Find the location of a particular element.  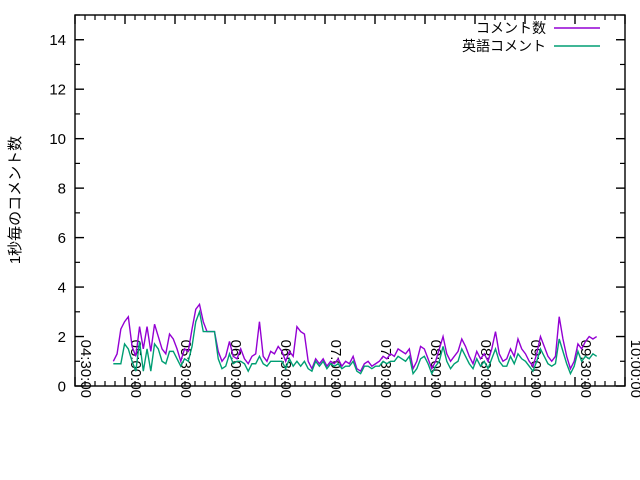

y-tick-label: 0 is located at coordinates (62, 387).